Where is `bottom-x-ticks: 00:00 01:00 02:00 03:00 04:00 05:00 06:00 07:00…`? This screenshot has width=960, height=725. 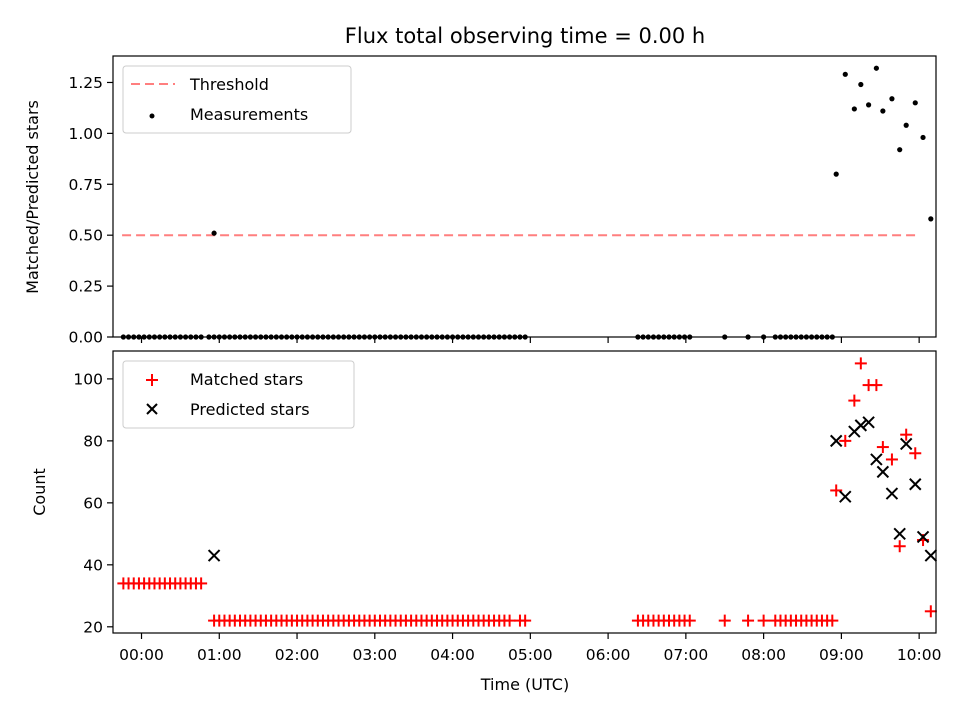
bottom-x-ticks: 00:00 01:00 02:00 03:00 04:00 05:00 06:00 07:00… is located at coordinates (530, 648).